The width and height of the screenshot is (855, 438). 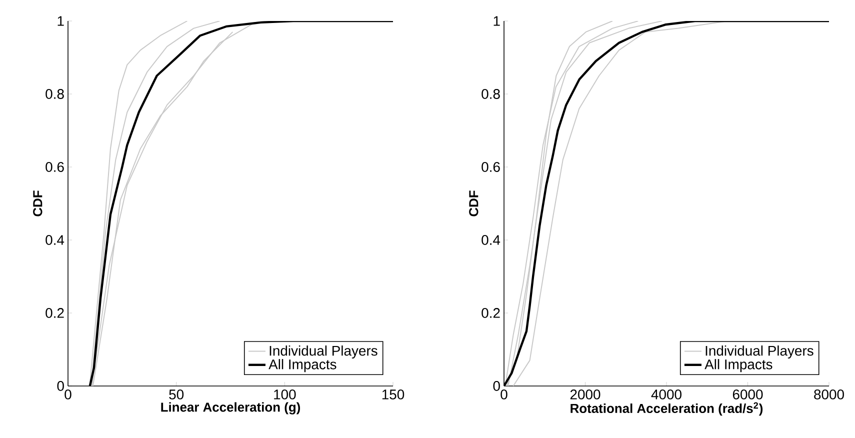 What do you see at coordinates (829, 395) in the screenshot?
I see `x-tick-label: 8000` at bounding box center [829, 395].